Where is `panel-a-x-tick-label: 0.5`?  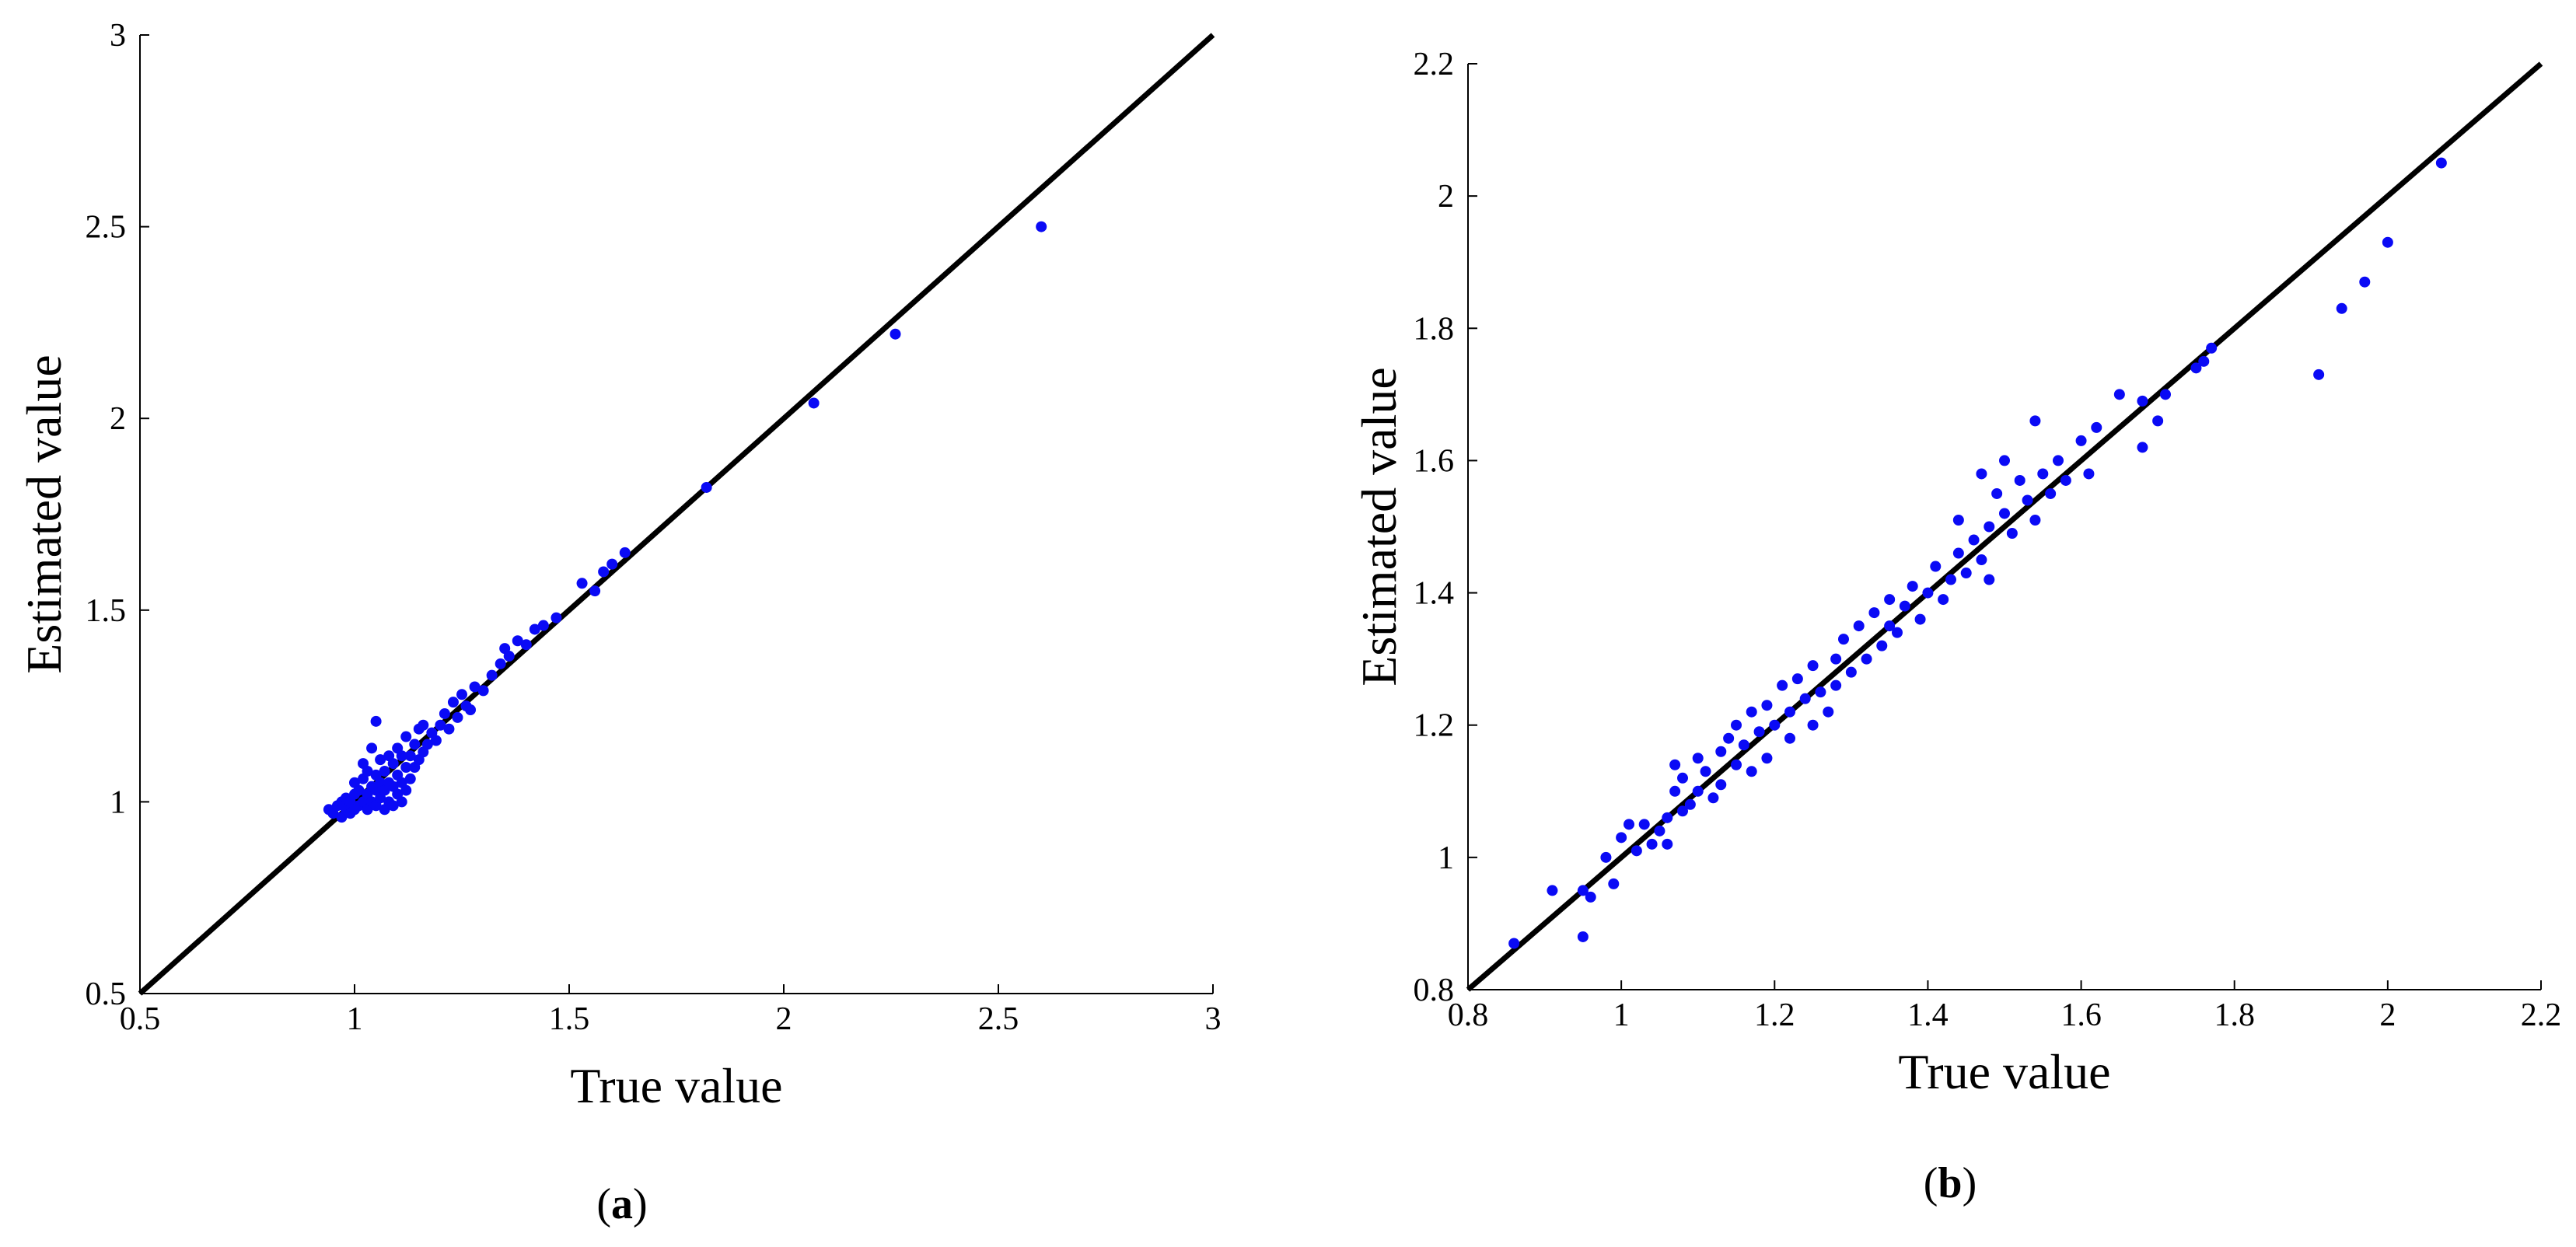 panel-a-x-tick-label: 0.5 is located at coordinates (140, 1019).